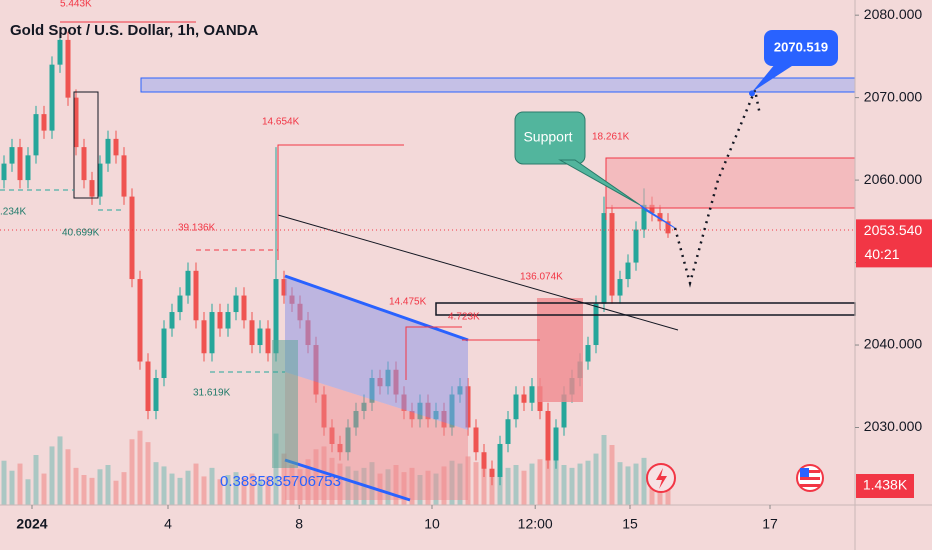 The width and height of the screenshot is (932, 550). I want to click on channel-lower, so click(376, 436).